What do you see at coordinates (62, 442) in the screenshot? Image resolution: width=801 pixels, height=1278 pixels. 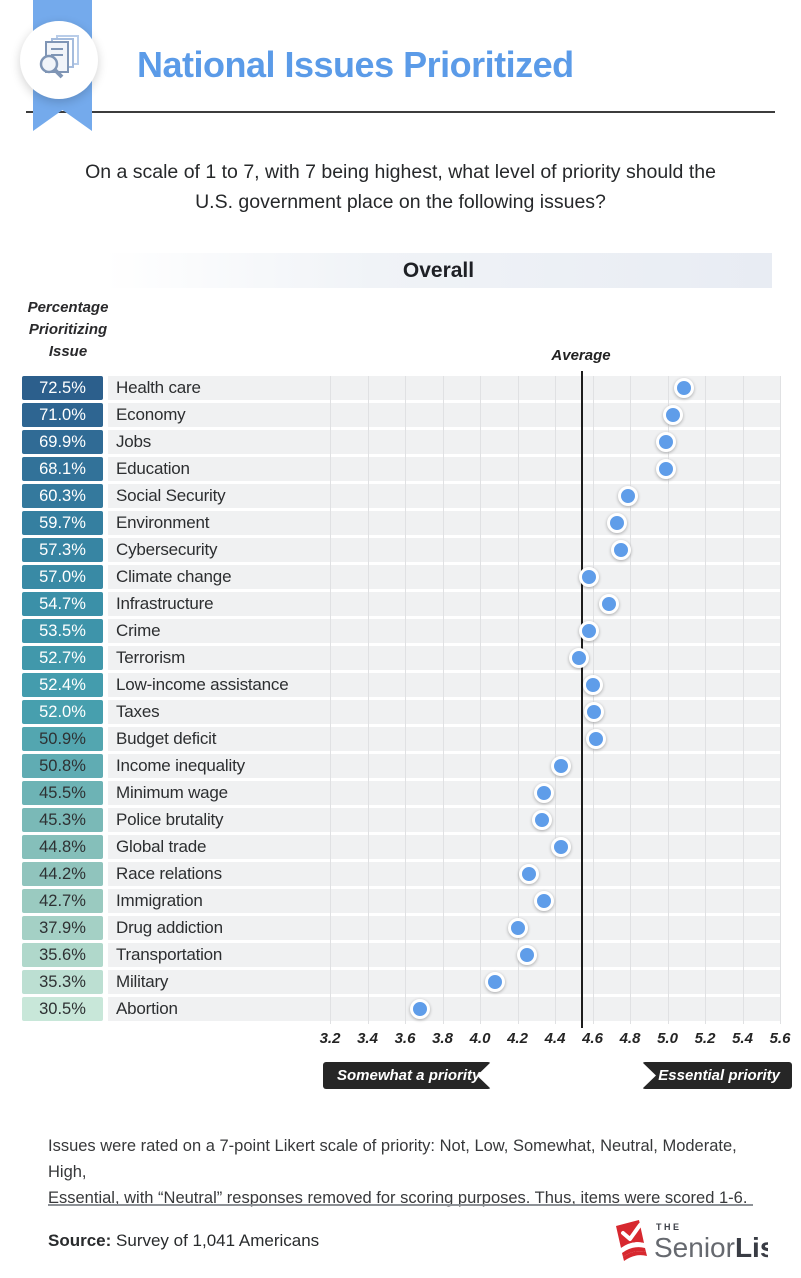 I see `pct-badge: 69.9%` at bounding box center [62, 442].